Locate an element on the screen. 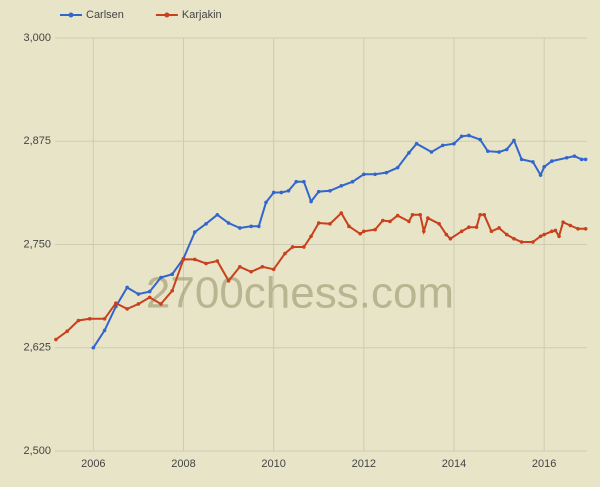 The height and width of the screenshot is (487, 600). x-tick-label: 2006 is located at coordinates (93, 464).